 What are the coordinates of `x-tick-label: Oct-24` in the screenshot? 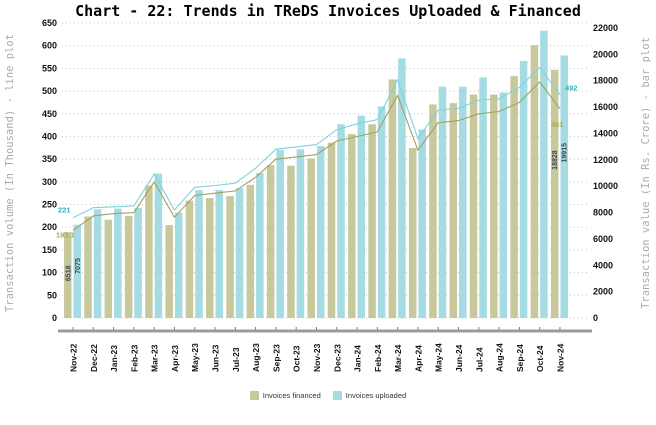 It's located at (540, 358).